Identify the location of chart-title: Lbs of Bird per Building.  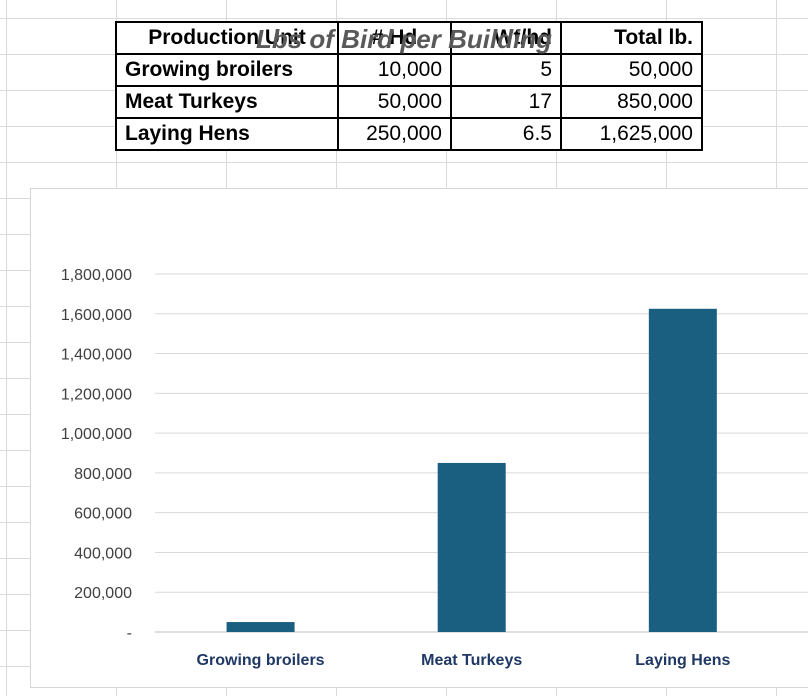
(404, 39).